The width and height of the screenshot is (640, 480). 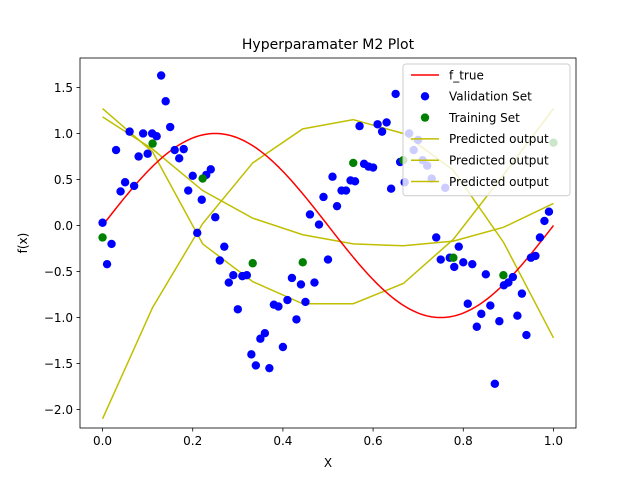 I want to click on chart-title: Hyperparamater M2 Plot, so click(x=328, y=45).